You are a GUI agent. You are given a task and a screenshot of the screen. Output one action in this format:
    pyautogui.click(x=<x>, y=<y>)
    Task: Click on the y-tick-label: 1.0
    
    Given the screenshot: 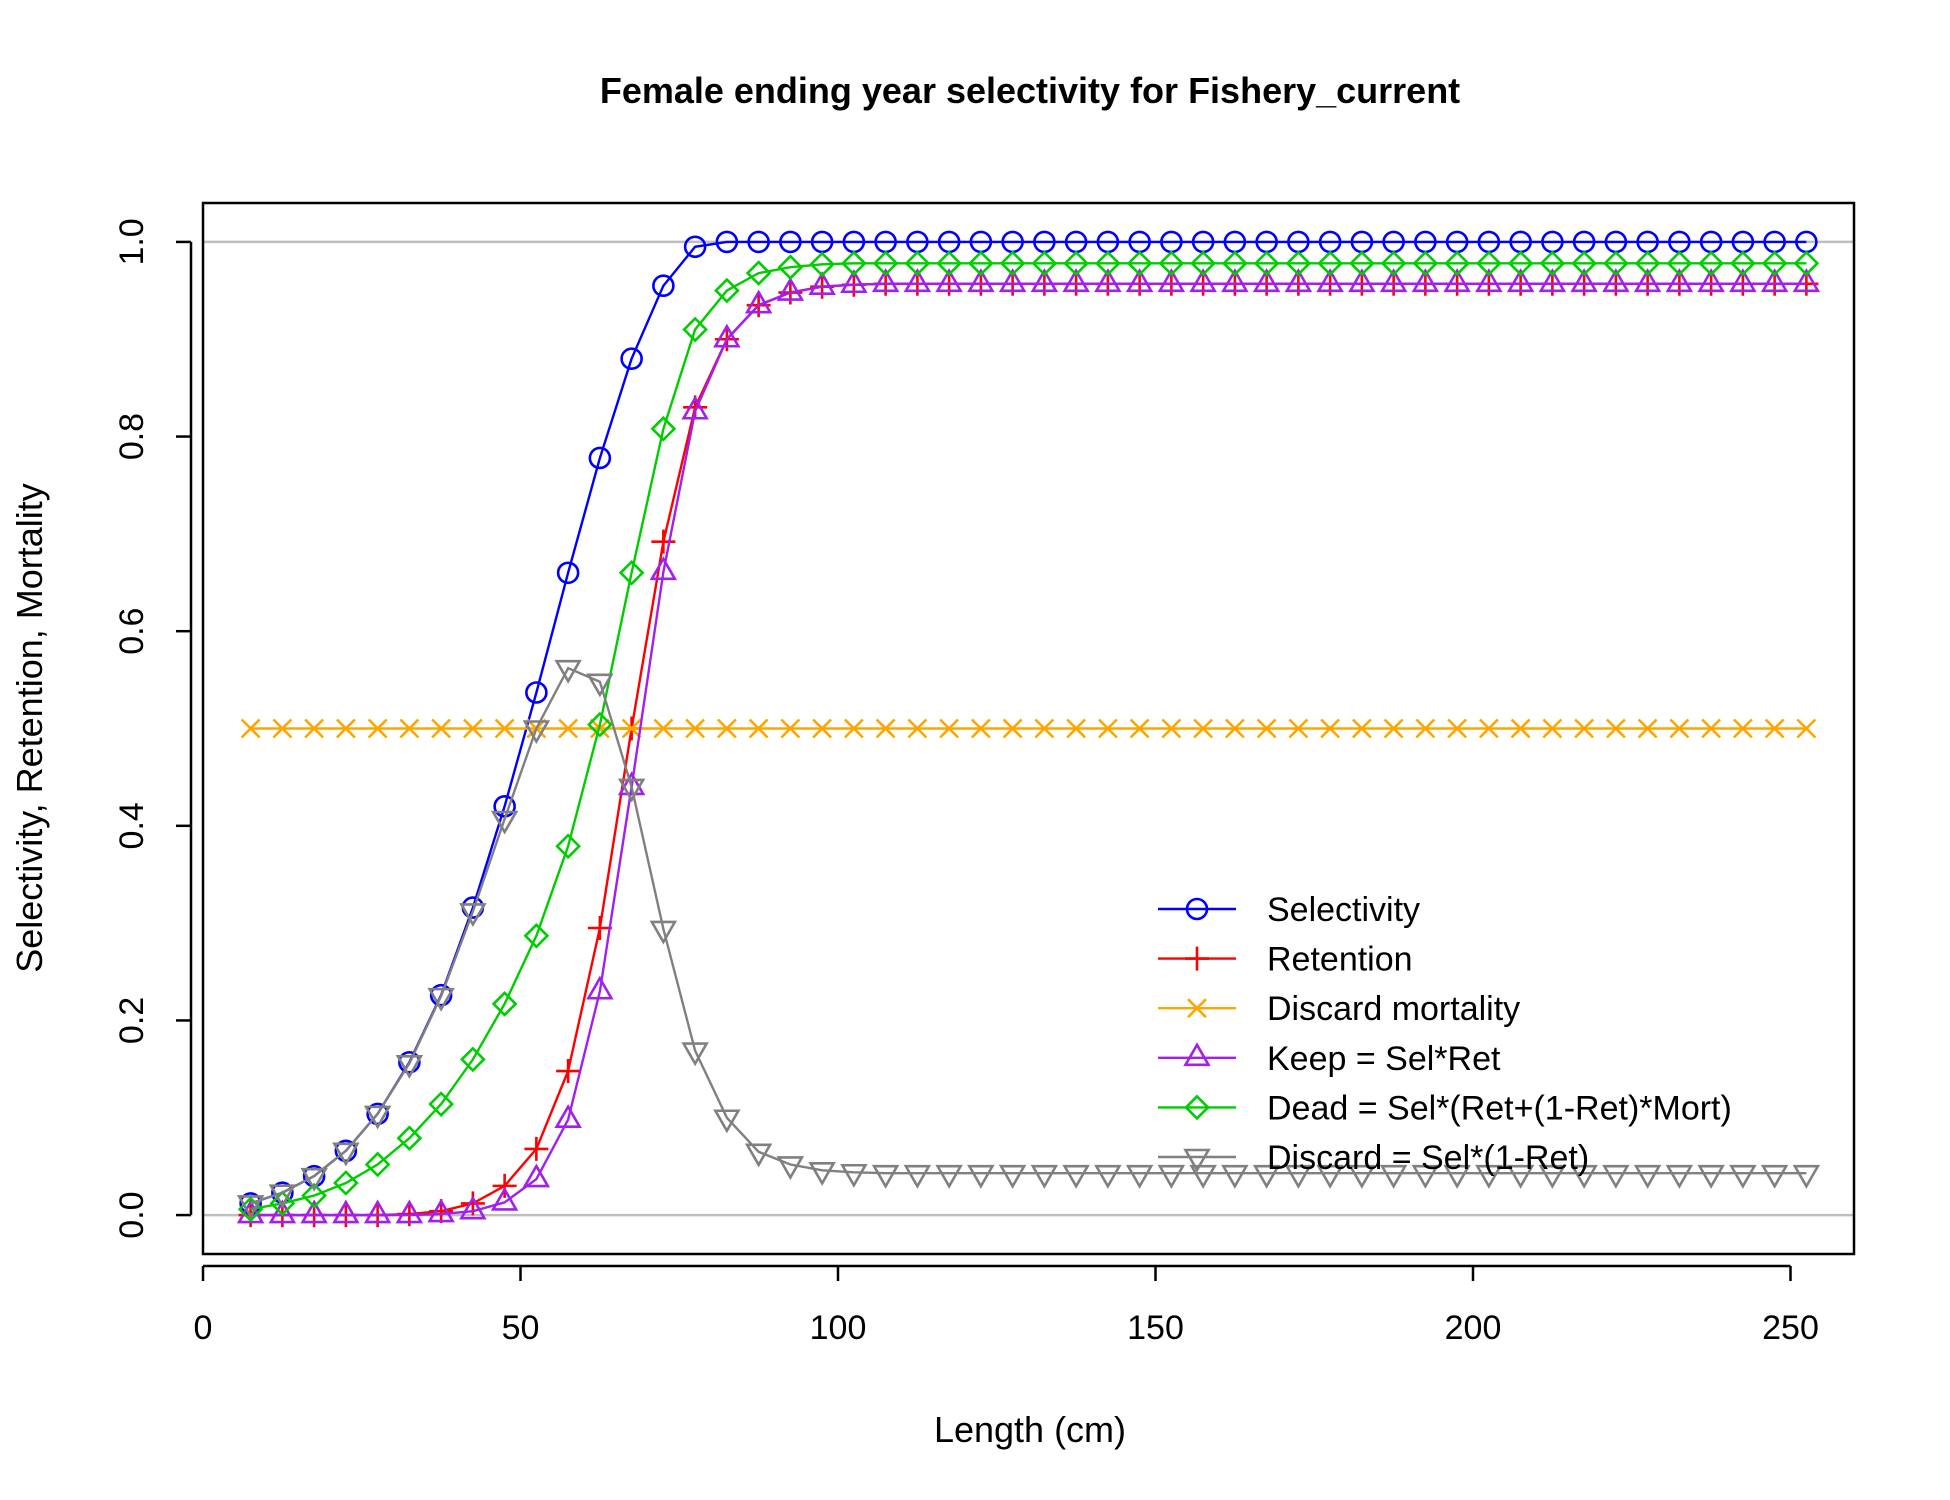 What is the action you would take?
    pyautogui.click(x=132, y=241)
    